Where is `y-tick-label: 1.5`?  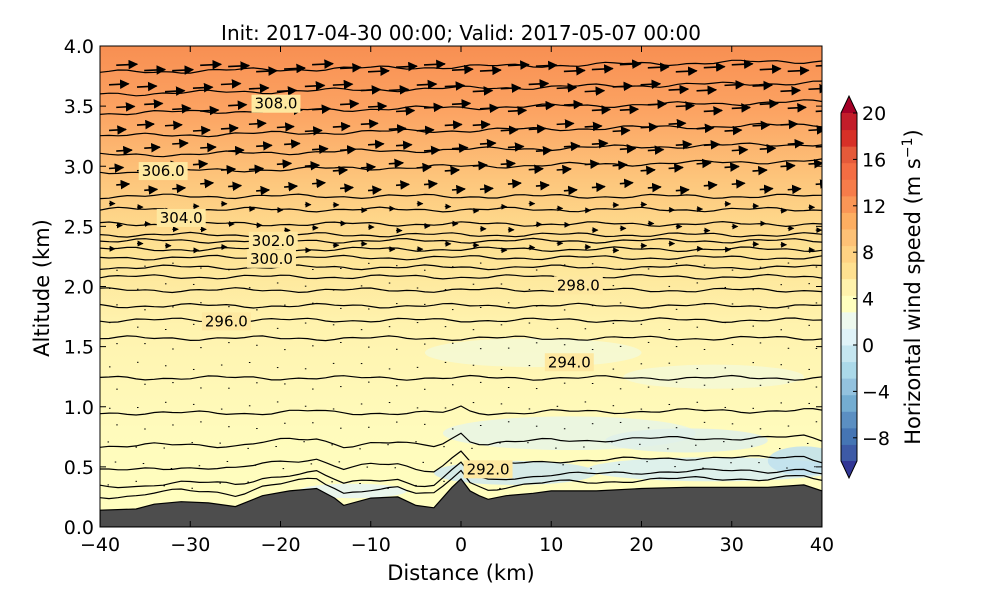 y-tick-label: 1.5 is located at coordinates (79, 348).